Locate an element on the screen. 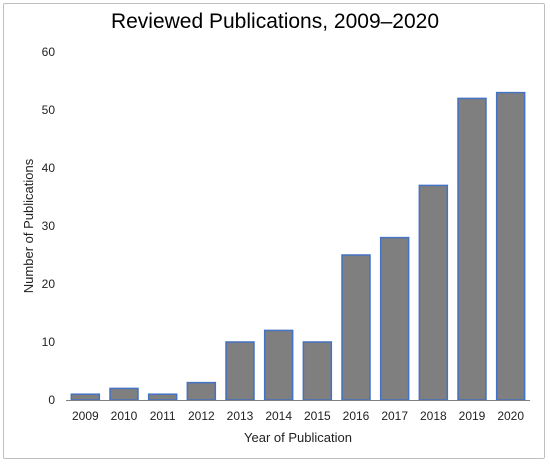 This screenshot has height=464, width=550. bar-2016 is located at coordinates (356, 327).